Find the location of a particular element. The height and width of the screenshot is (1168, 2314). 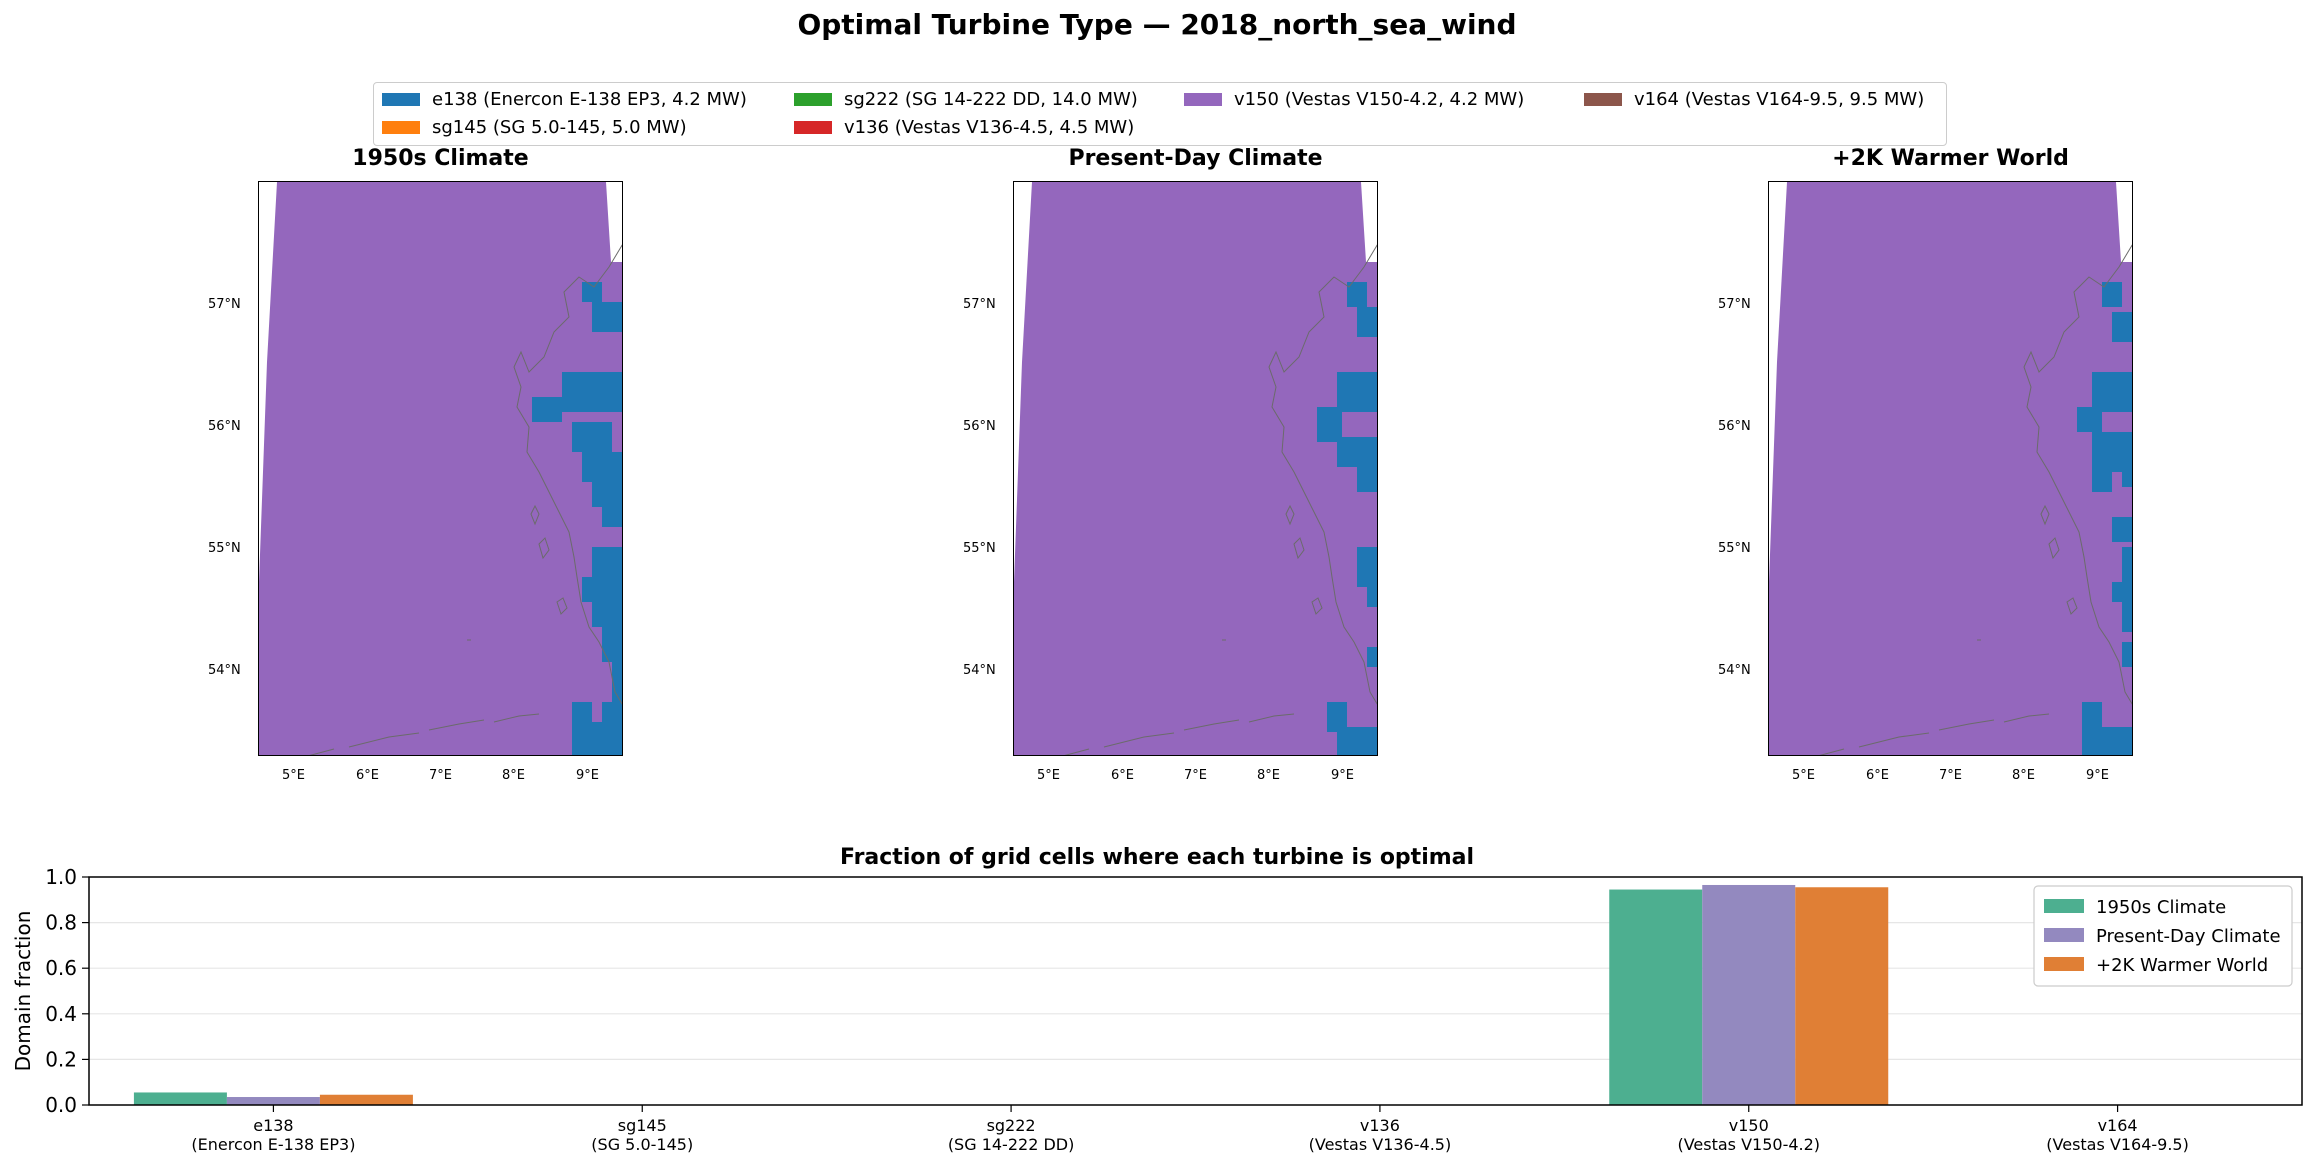

x-tick-label: v150 is located at coordinates (1749, 1125).